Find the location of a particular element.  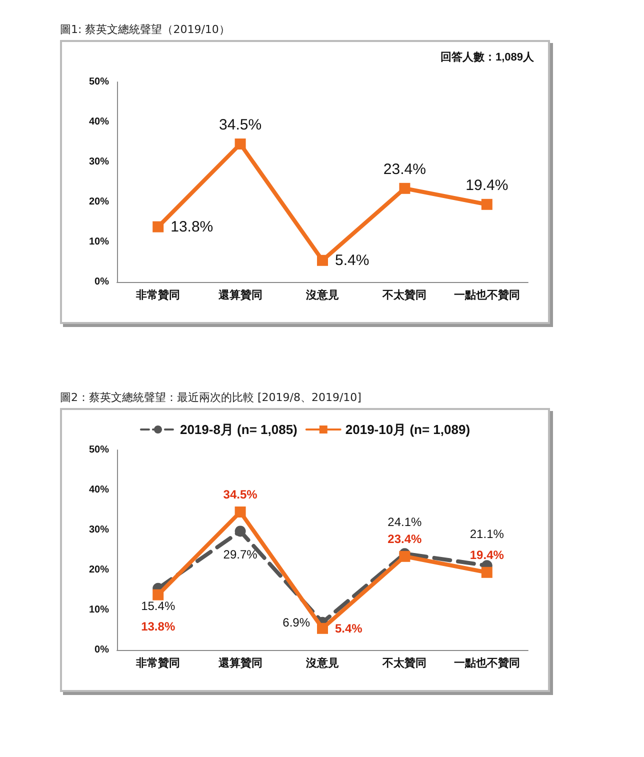

data-label: 24.1% is located at coordinates (405, 522).